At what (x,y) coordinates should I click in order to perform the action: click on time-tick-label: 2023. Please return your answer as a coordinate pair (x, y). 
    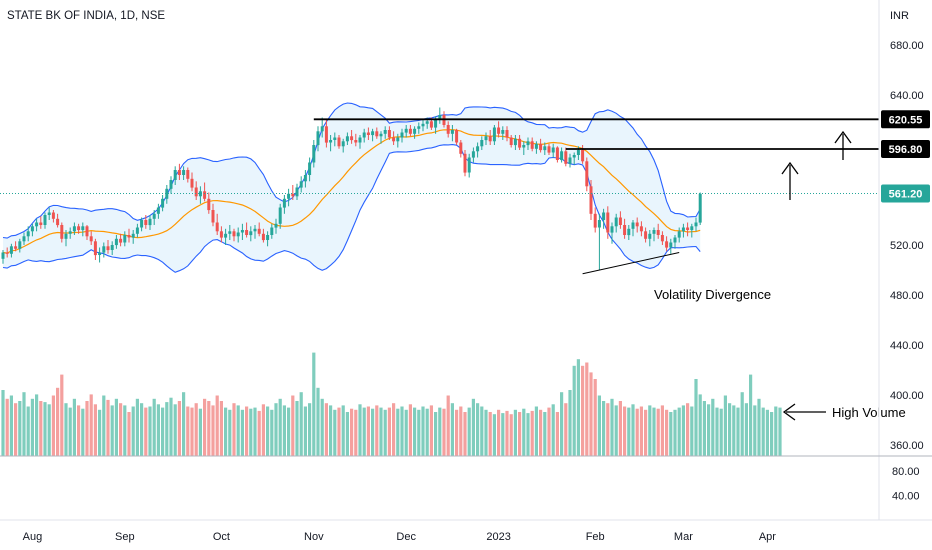
    Looking at the image, I should click on (498, 537).